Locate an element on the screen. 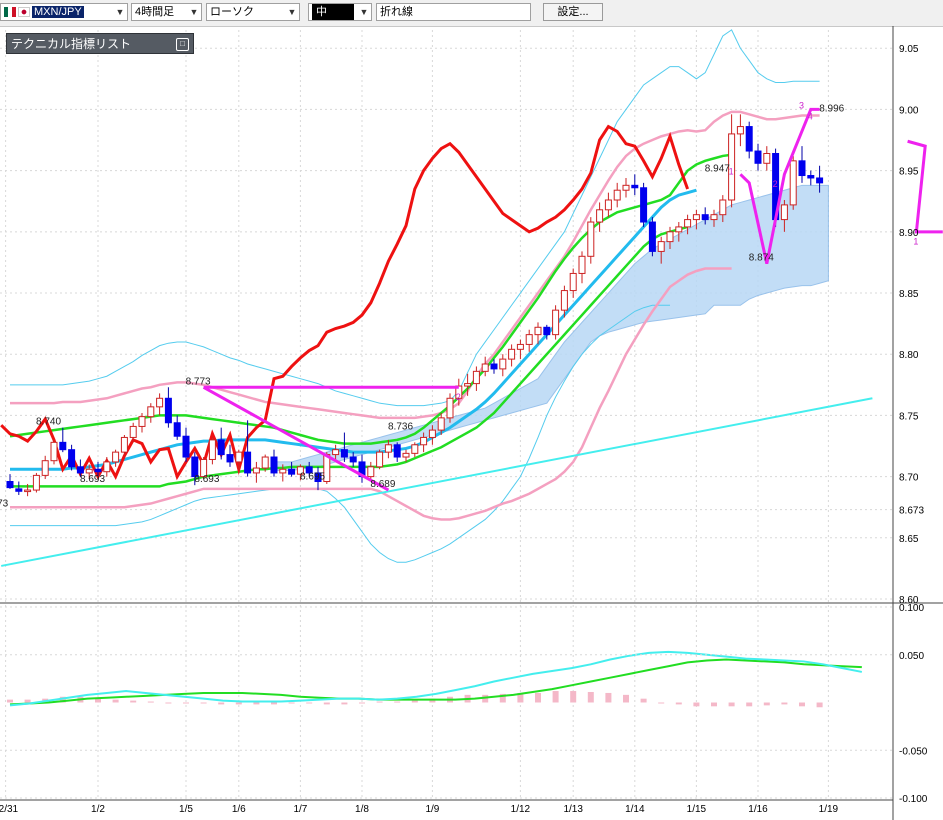  chart-type-select: ローソク ▼ is located at coordinates (253, 12).